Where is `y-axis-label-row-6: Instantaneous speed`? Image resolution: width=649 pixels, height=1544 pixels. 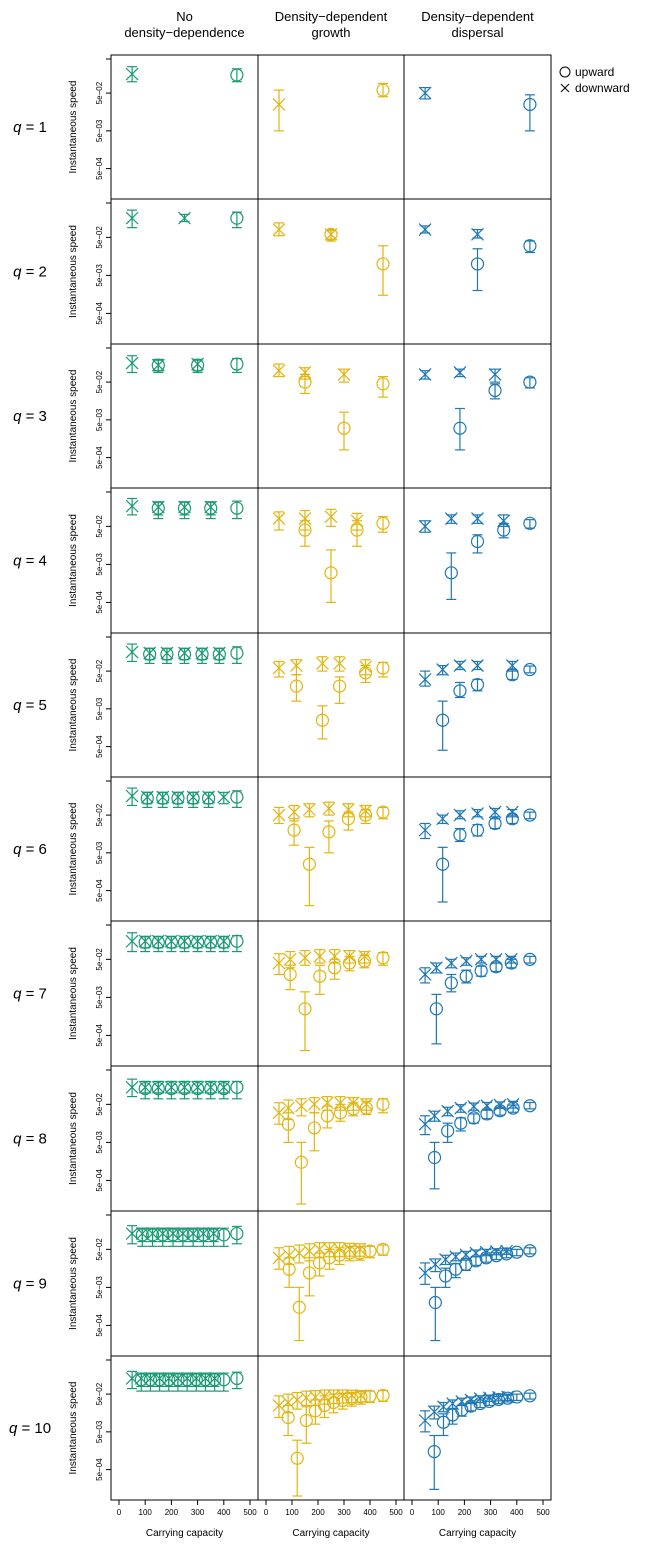
y-axis-label-row-6: Instantaneous speed is located at coordinates (73, 849).